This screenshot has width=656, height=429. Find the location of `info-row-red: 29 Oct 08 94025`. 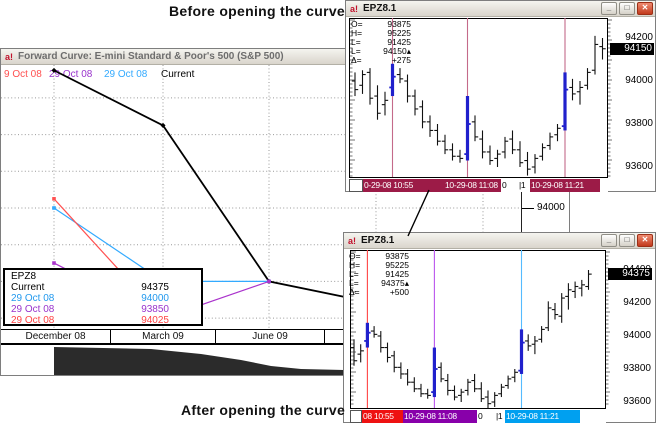

info-row-red: 29 Oct 08 94025 is located at coordinates (90, 320).